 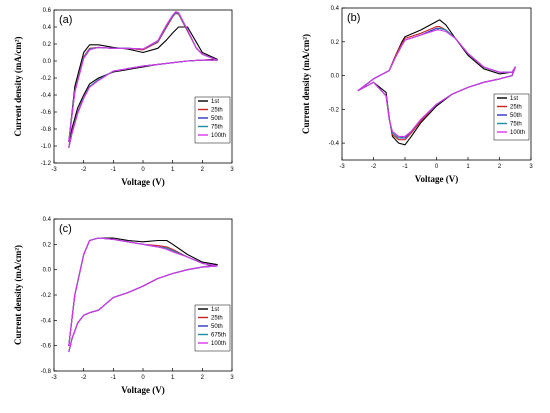 I want to click on series-line-25th, so click(x=436, y=83).